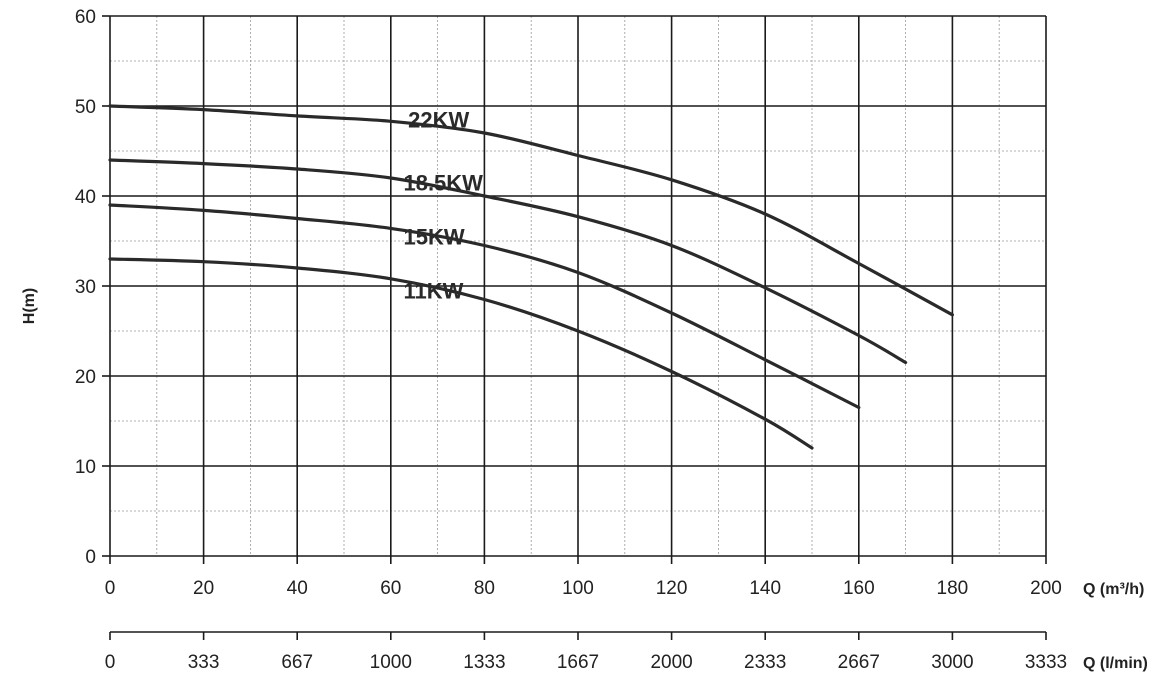 This screenshot has width=1170, height=681. Describe the element at coordinates (1046, 662) in the screenshot. I see `x2-tick-label: 3333` at that location.